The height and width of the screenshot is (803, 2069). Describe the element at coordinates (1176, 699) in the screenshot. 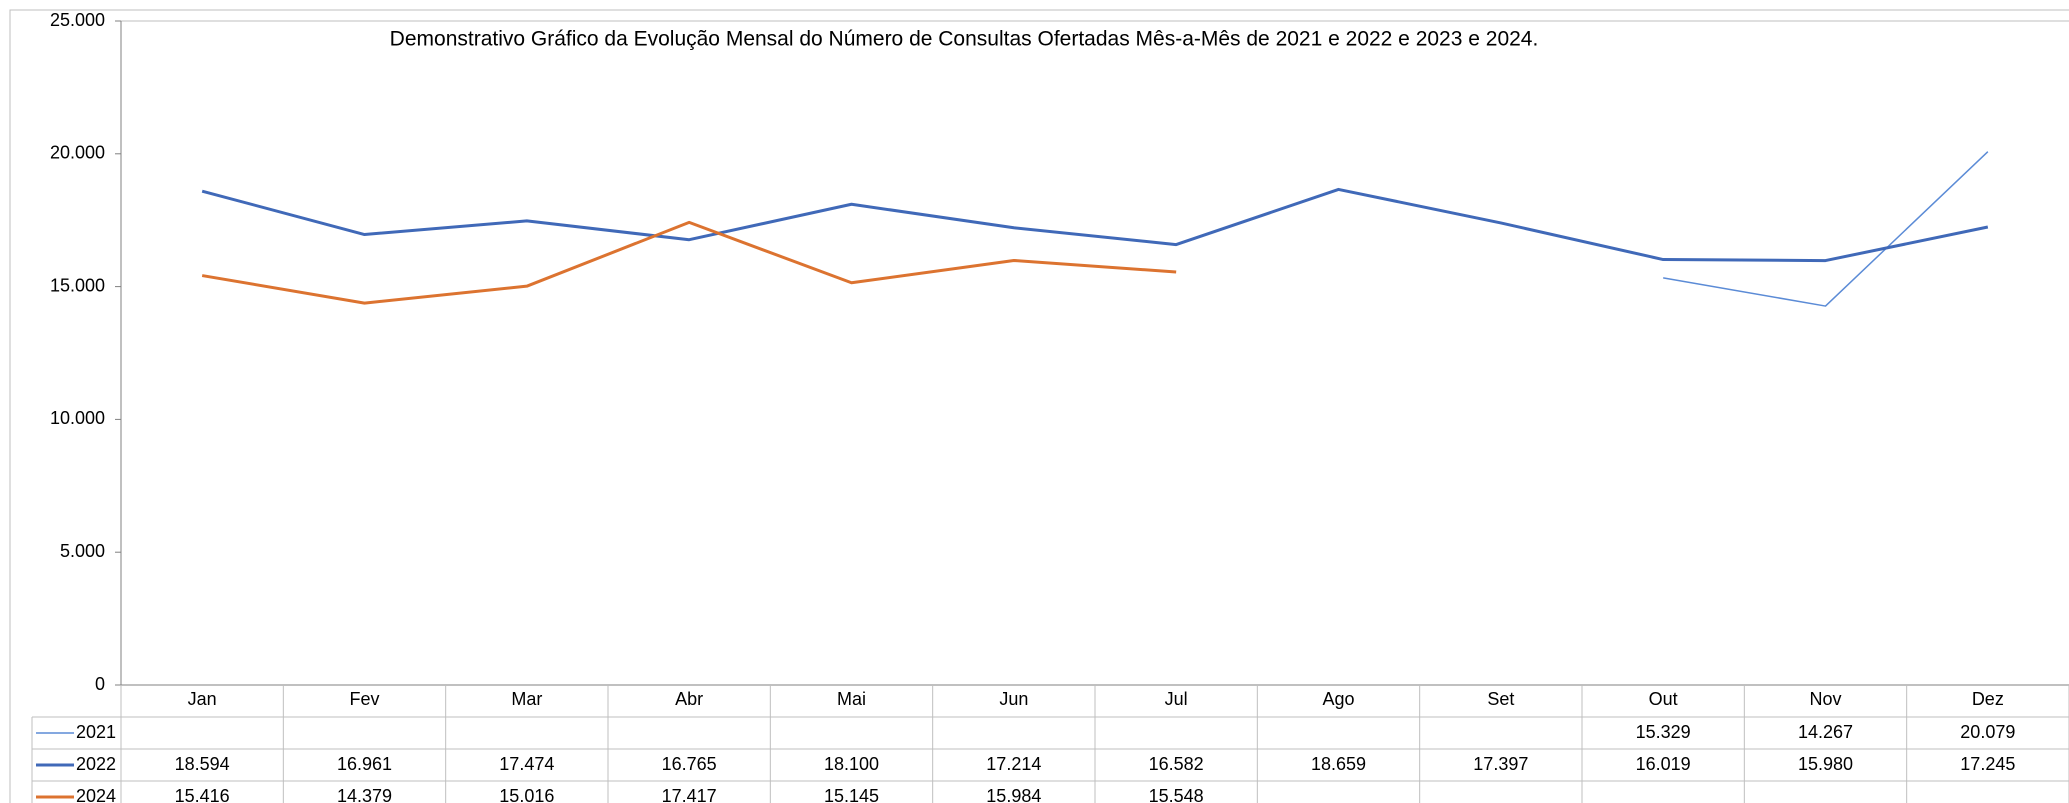

I see `x-tick-label: Jul` at that location.